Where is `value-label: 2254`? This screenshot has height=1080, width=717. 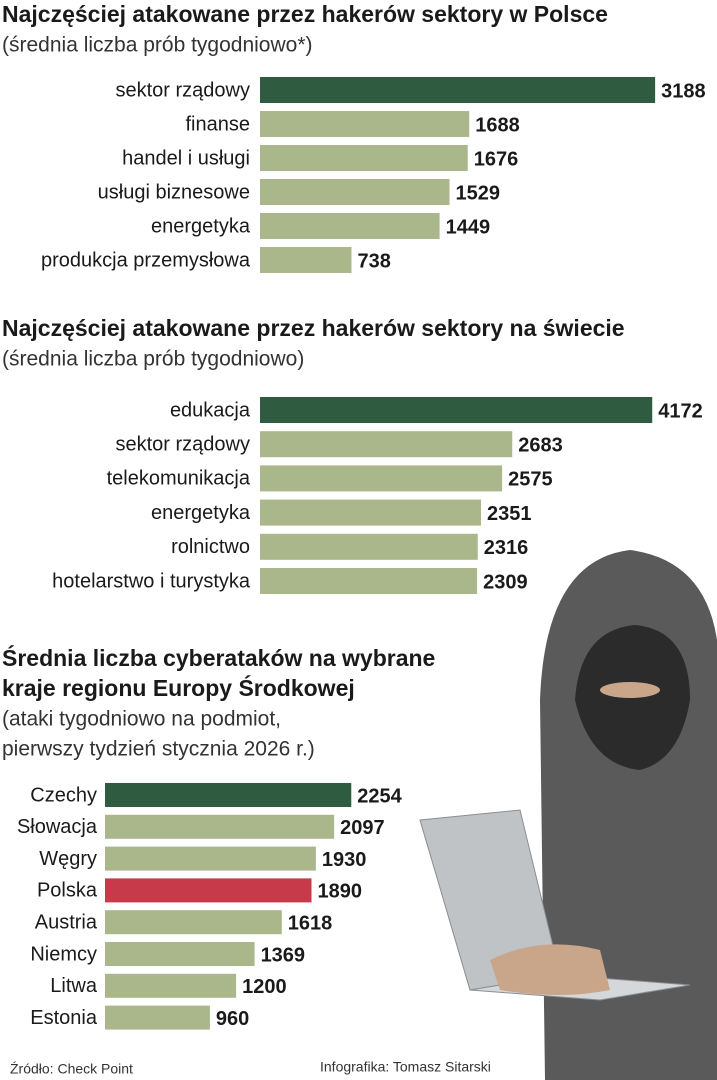 value-label: 2254 is located at coordinates (379, 796).